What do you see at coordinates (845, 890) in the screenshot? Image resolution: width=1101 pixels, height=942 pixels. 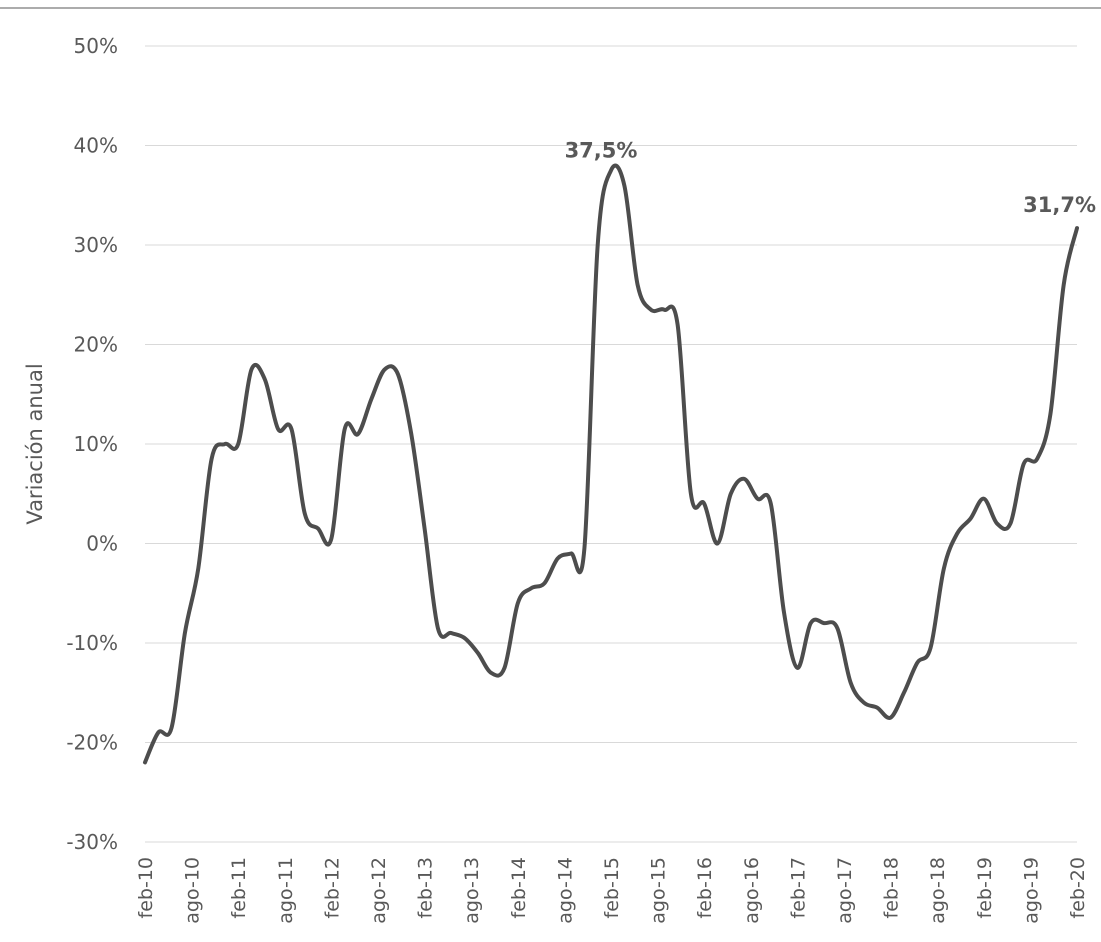 I see `x-tick-label: ago-17` at bounding box center [845, 890].